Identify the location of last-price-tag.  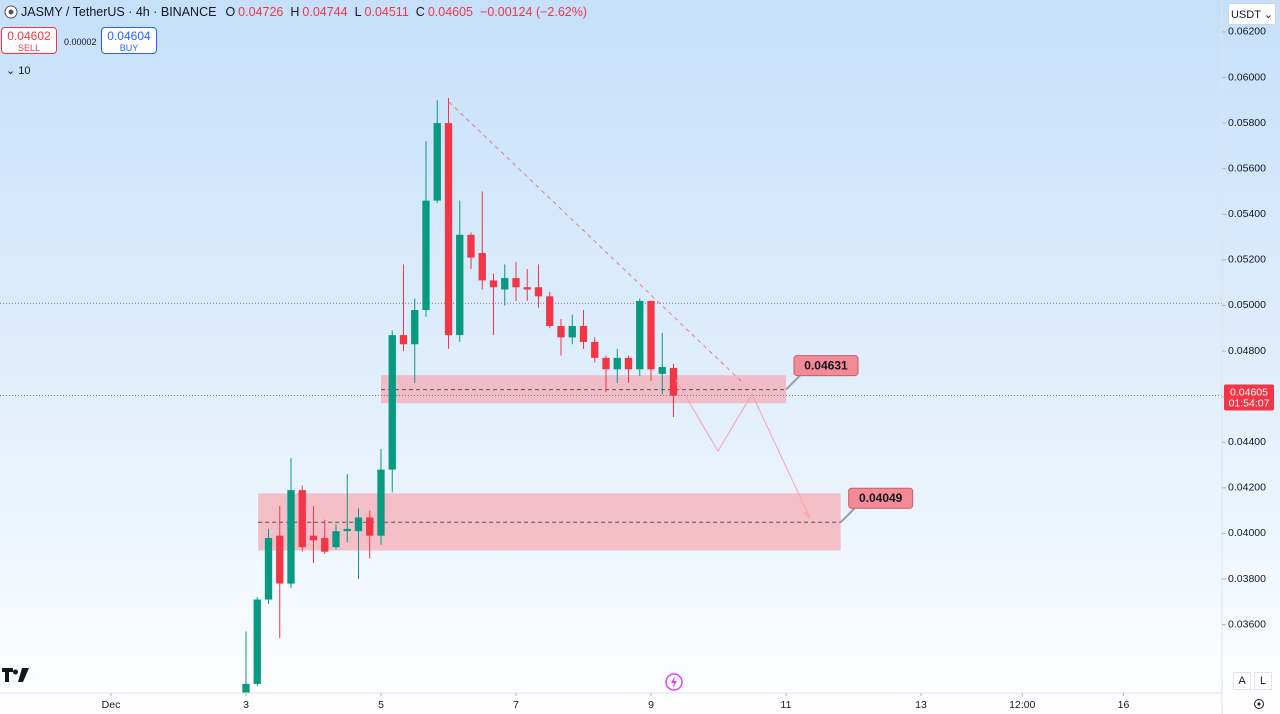
(1249, 397).